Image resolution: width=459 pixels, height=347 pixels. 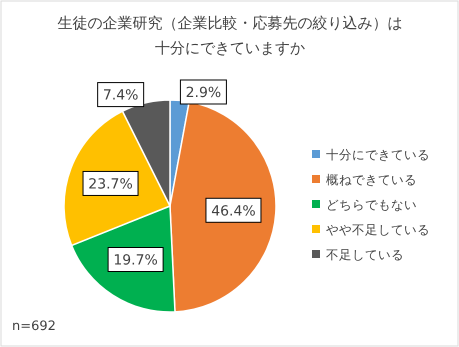 I want to click on data-label: 46.4%, so click(x=233, y=211).